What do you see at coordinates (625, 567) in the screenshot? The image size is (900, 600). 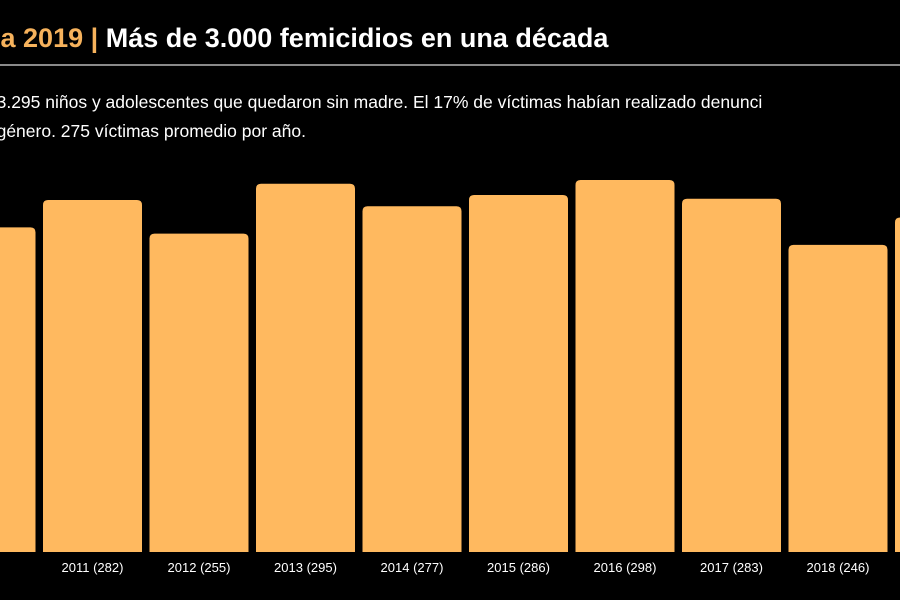 I see `x-tick-label-6: 2016 (298)` at bounding box center [625, 567].